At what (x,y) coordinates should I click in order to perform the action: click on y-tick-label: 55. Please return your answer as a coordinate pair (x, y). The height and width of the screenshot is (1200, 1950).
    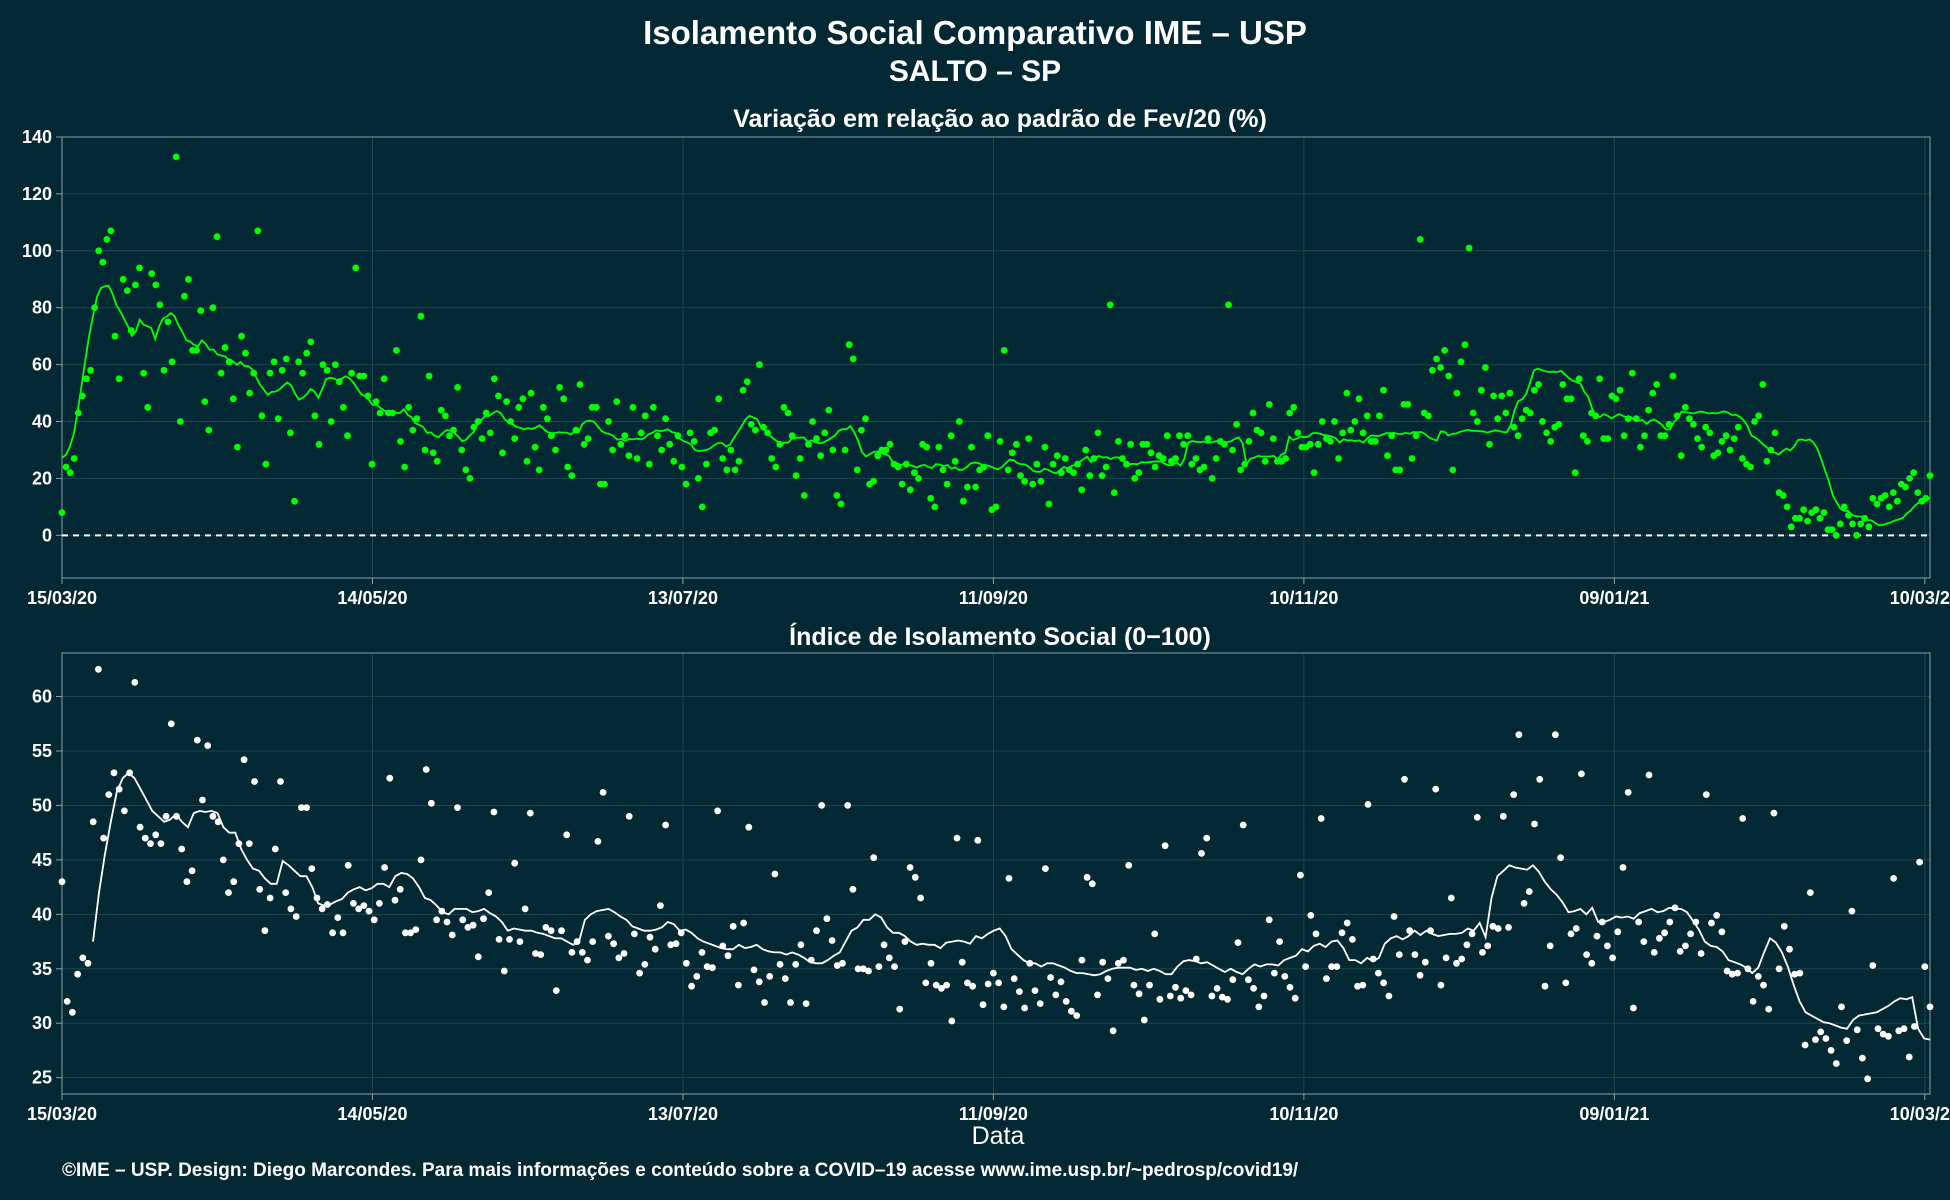
    Looking at the image, I should click on (42, 751).